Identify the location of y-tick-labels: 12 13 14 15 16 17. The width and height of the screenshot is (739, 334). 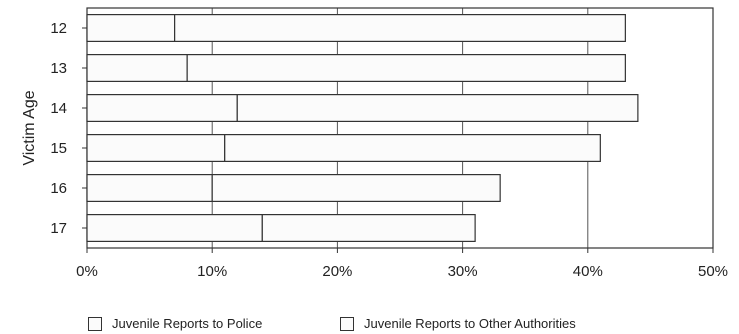
(68, 128).